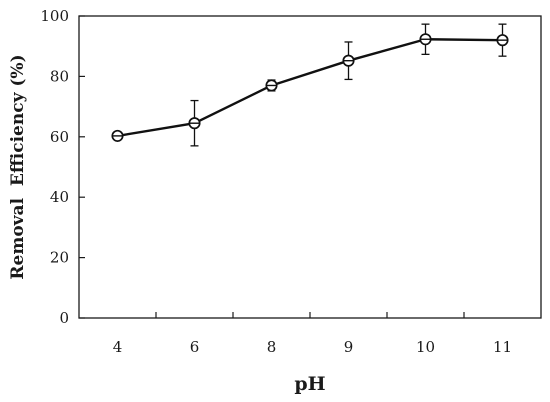  I want to click on y-axis-title: Removal Efficiency (%), so click(18, 166).